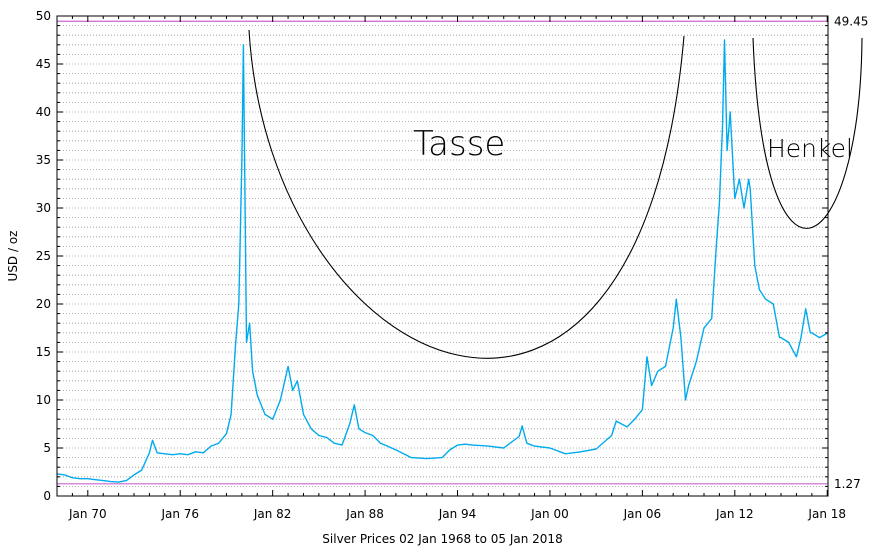 This screenshot has height=550, width=875. I want to click on y-axis-label: USD / oz, so click(13, 256).